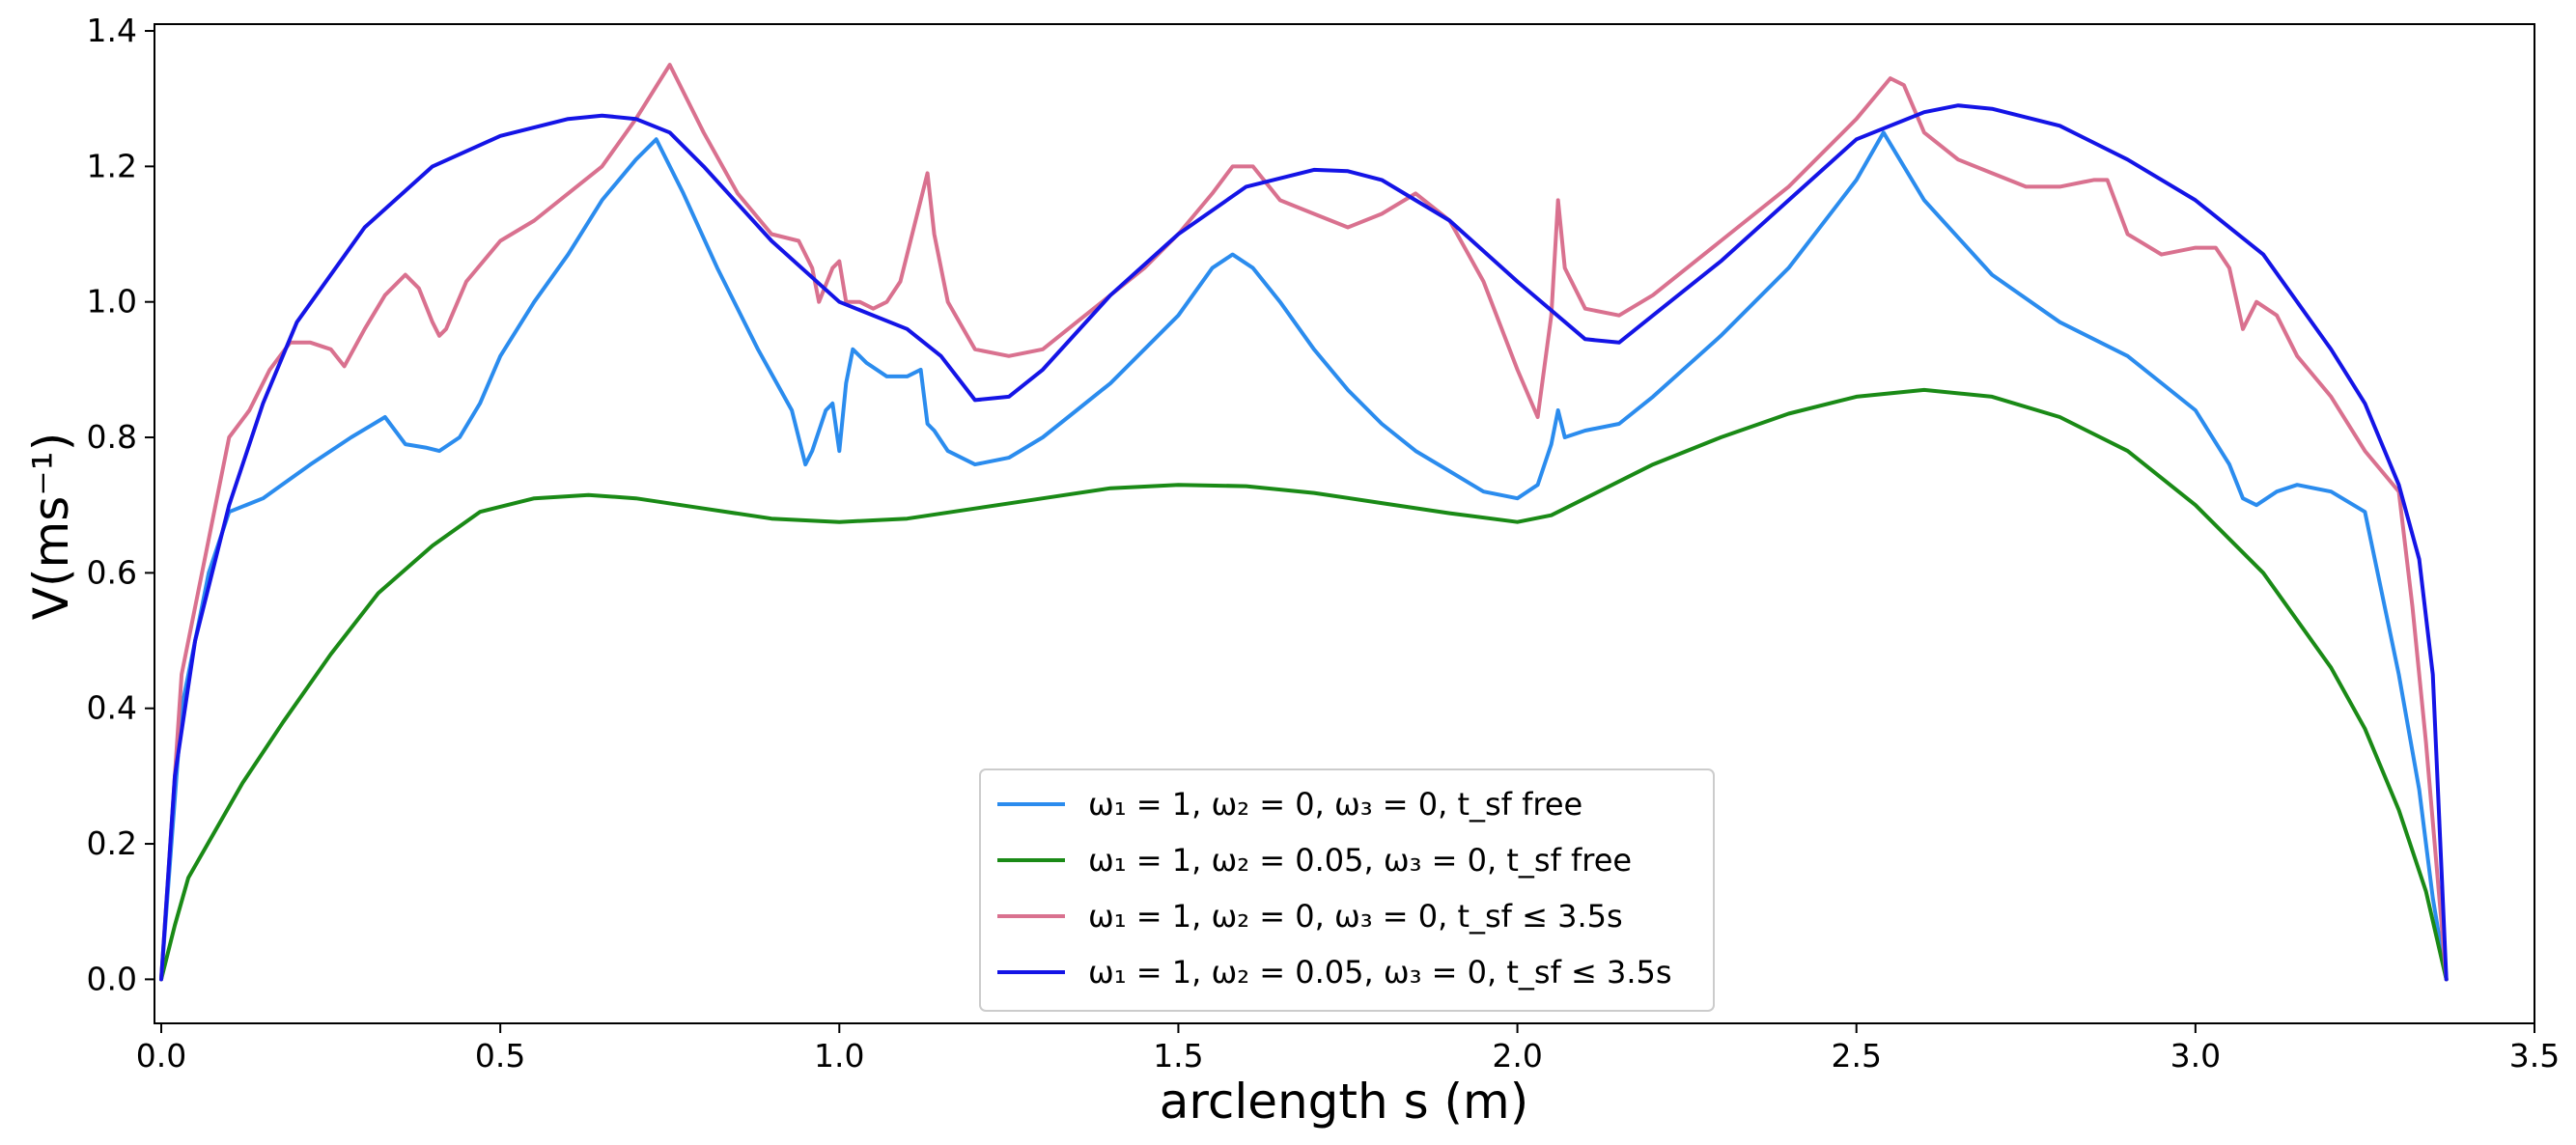 This screenshot has width=2576, height=1145. I want to click on x-tick-label: 0.0, so click(161, 1056).